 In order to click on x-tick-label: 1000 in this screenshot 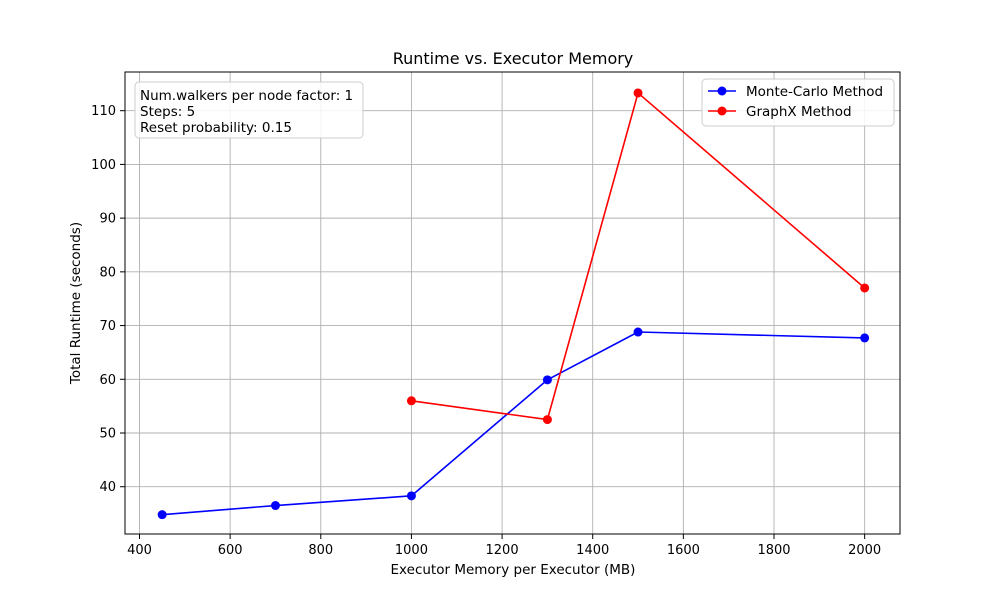, I will do `click(411, 550)`.